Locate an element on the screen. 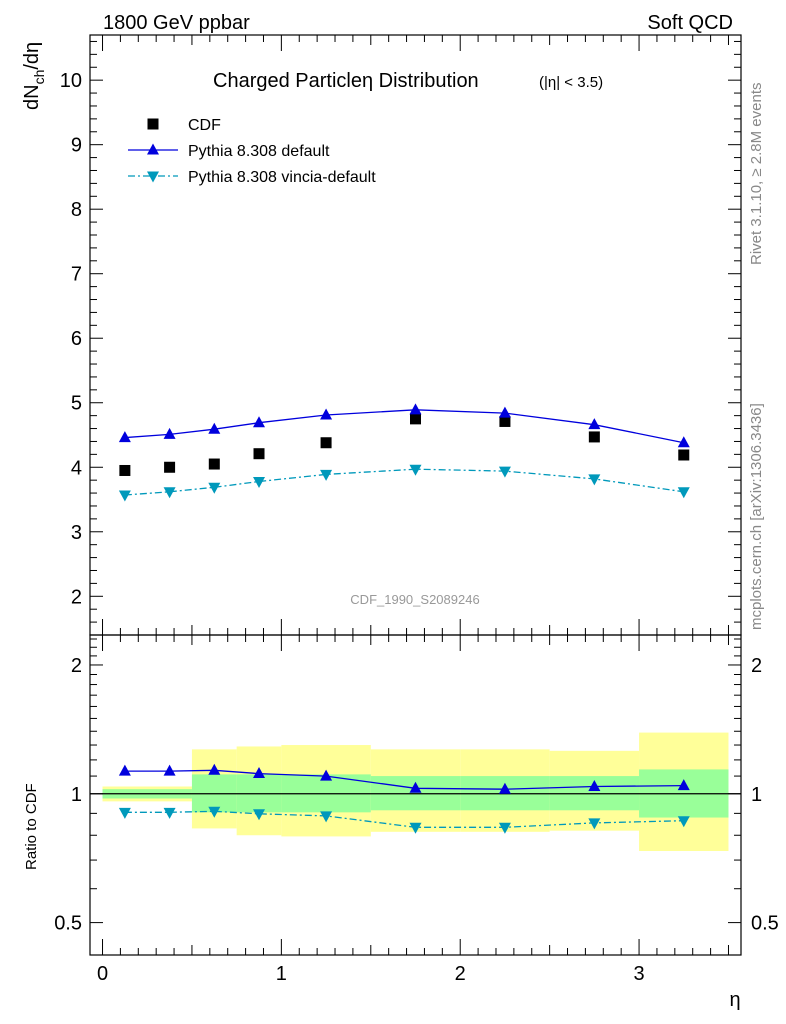 This screenshot has height=1024, width=786. ratio-tick-label-right: 1 is located at coordinates (756, 795).